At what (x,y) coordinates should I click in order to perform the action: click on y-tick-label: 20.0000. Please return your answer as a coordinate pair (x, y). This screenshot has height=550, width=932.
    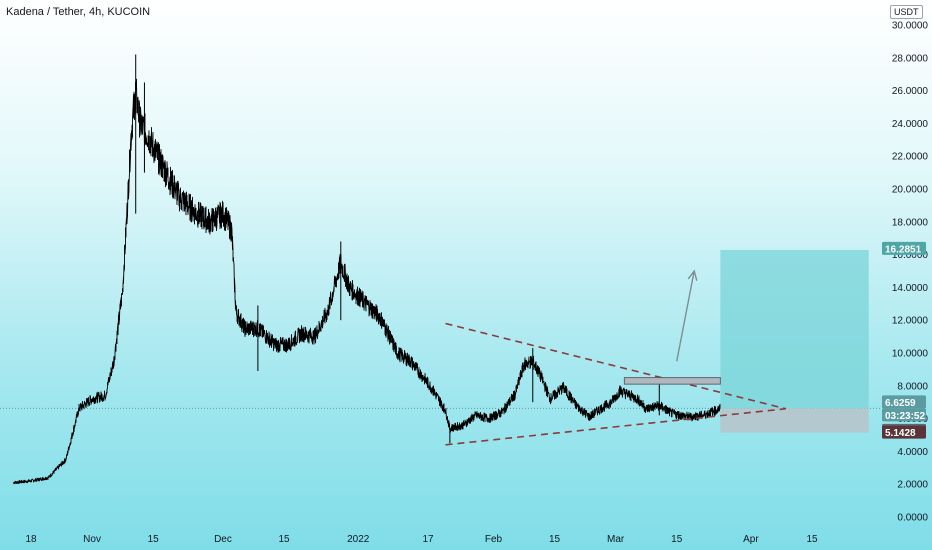
    Looking at the image, I should click on (910, 190).